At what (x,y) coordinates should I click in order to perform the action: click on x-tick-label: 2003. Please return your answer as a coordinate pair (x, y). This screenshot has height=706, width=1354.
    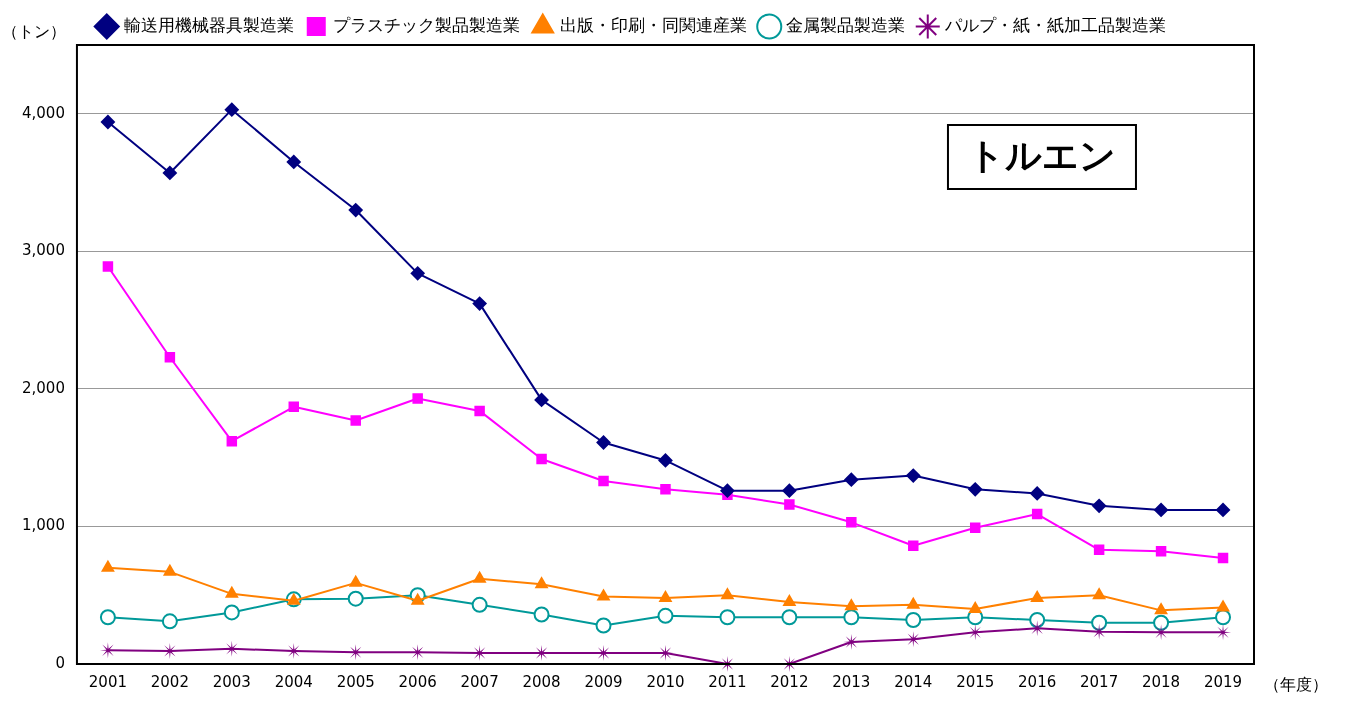
    Looking at the image, I should click on (231, 681).